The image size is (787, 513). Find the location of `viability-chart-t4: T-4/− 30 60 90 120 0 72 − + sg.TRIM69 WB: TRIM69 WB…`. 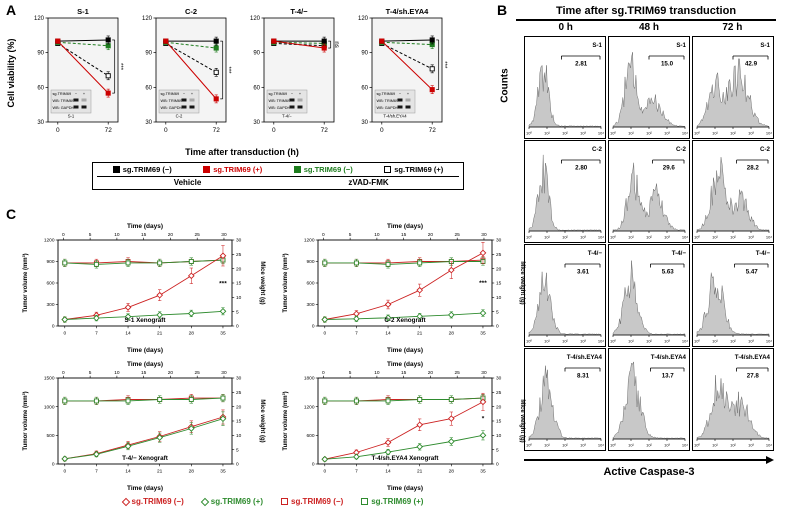

viability-chart-t4: T-4/− 30 60 90 120 0 72 − + sg.TRIM69 WB: TRIM69 WB… is located at coordinates (294, 70).